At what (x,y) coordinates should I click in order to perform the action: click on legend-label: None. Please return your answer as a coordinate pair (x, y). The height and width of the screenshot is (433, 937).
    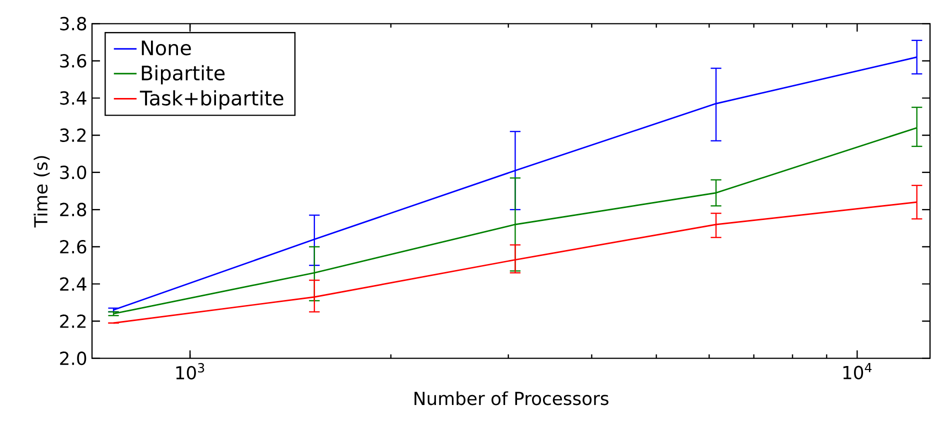
    Looking at the image, I should click on (166, 48).